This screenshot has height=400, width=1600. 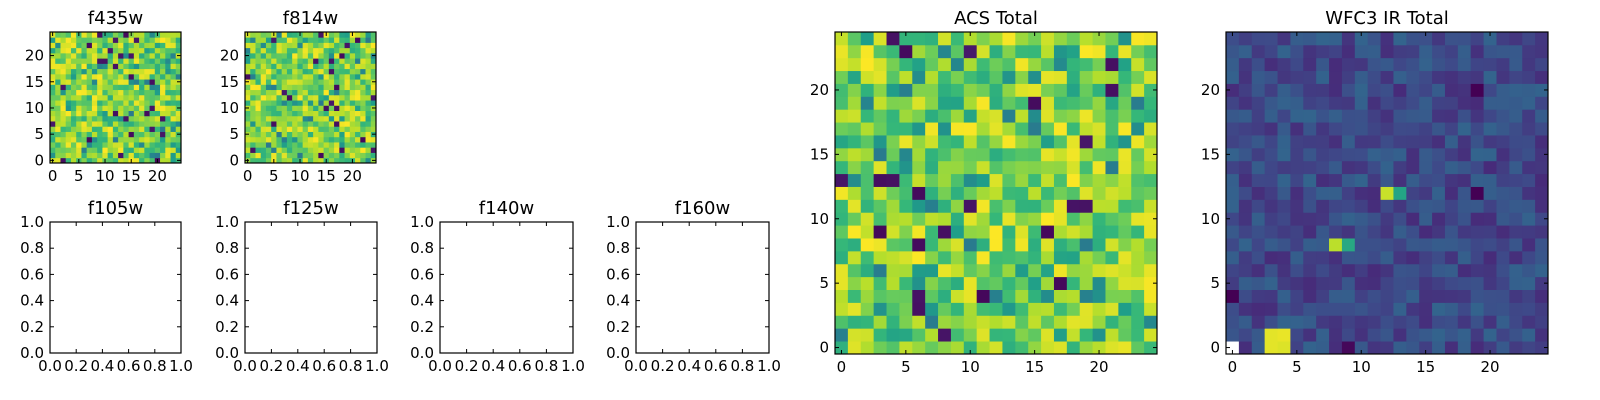 I want to click on x-tick-label: 20, so click(x=1098, y=367).